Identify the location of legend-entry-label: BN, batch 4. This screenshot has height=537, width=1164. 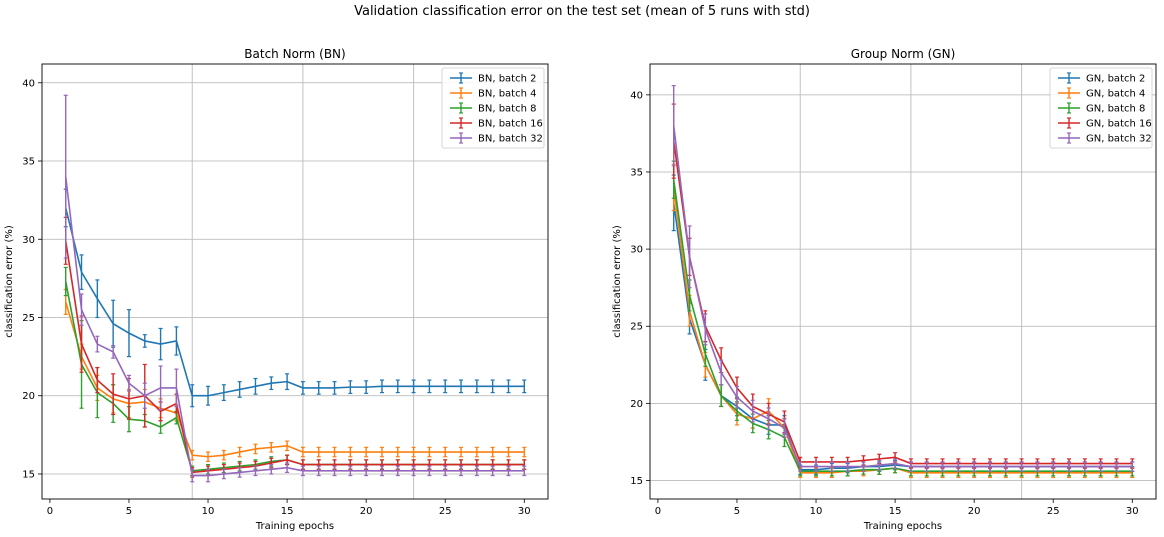
(507, 94).